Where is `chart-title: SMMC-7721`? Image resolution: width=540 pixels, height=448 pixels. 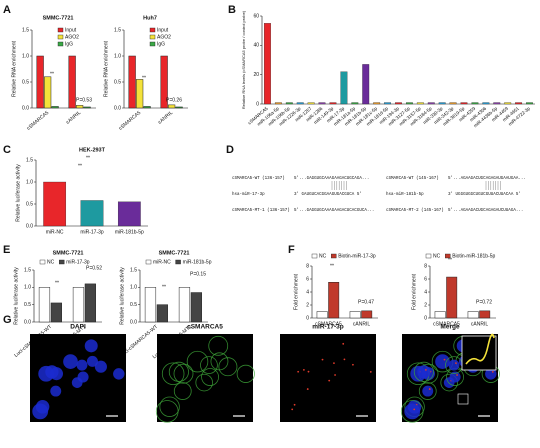
chart-title: SMMC-7721 is located at coordinates (58, 18).